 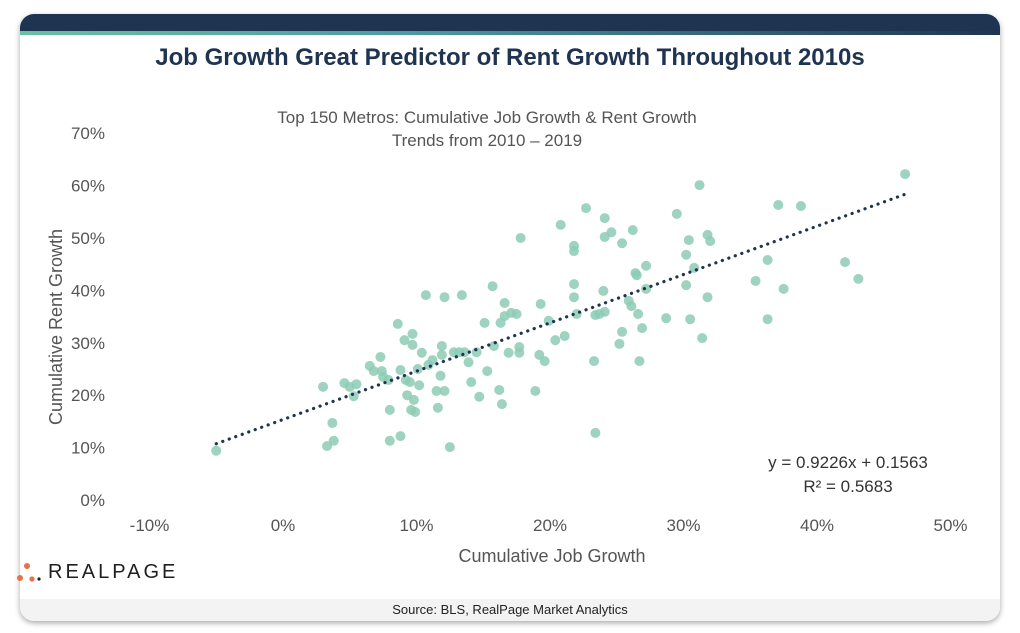 What do you see at coordinates (551, 556) in the screenshot?
I see `x-axis-title: Cumulative Job Growth` at bounding box center [551, 556].